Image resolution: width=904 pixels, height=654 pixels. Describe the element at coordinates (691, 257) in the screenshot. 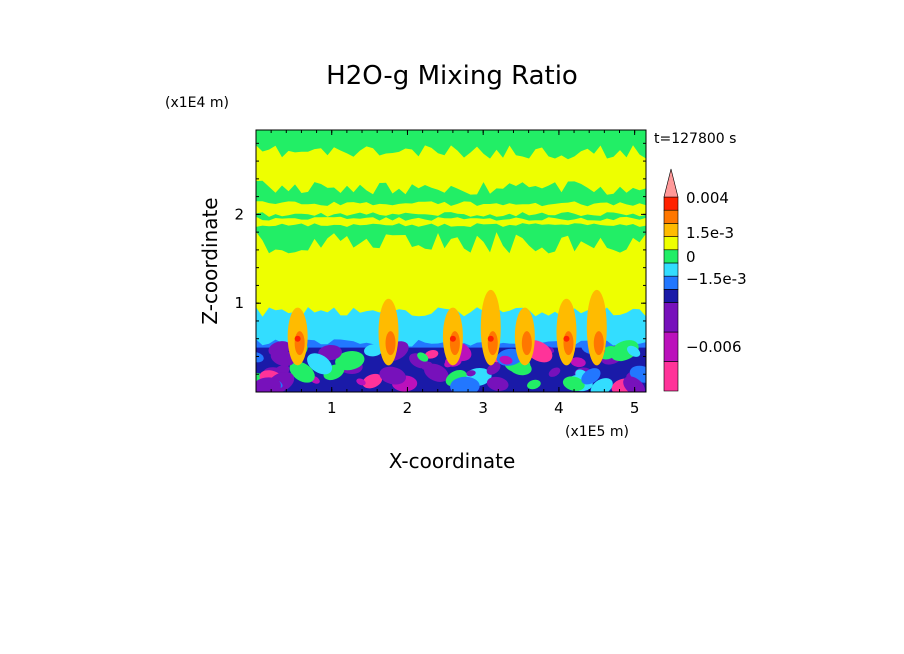

I see `colorbar-label: 0` at that location.